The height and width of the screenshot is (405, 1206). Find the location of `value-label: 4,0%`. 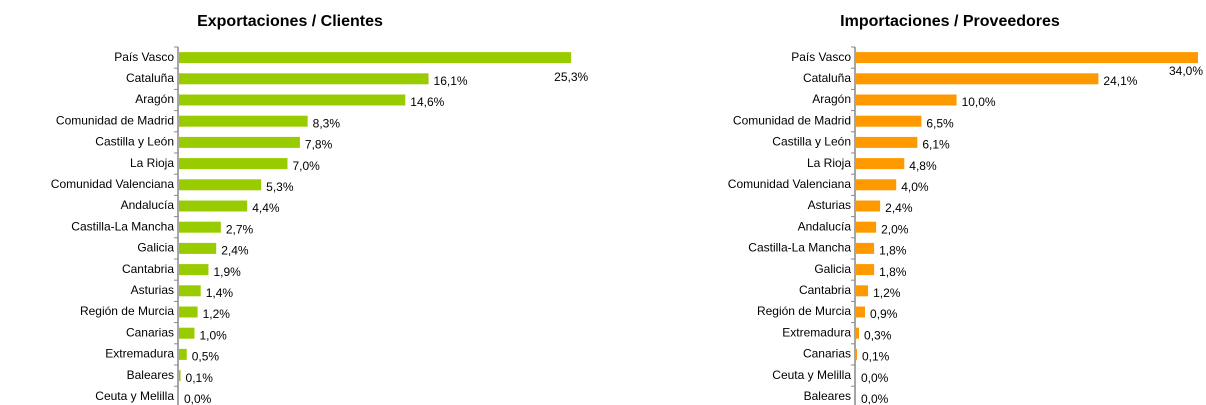

value-label: 4,0% is located at coordinates (915, 187).